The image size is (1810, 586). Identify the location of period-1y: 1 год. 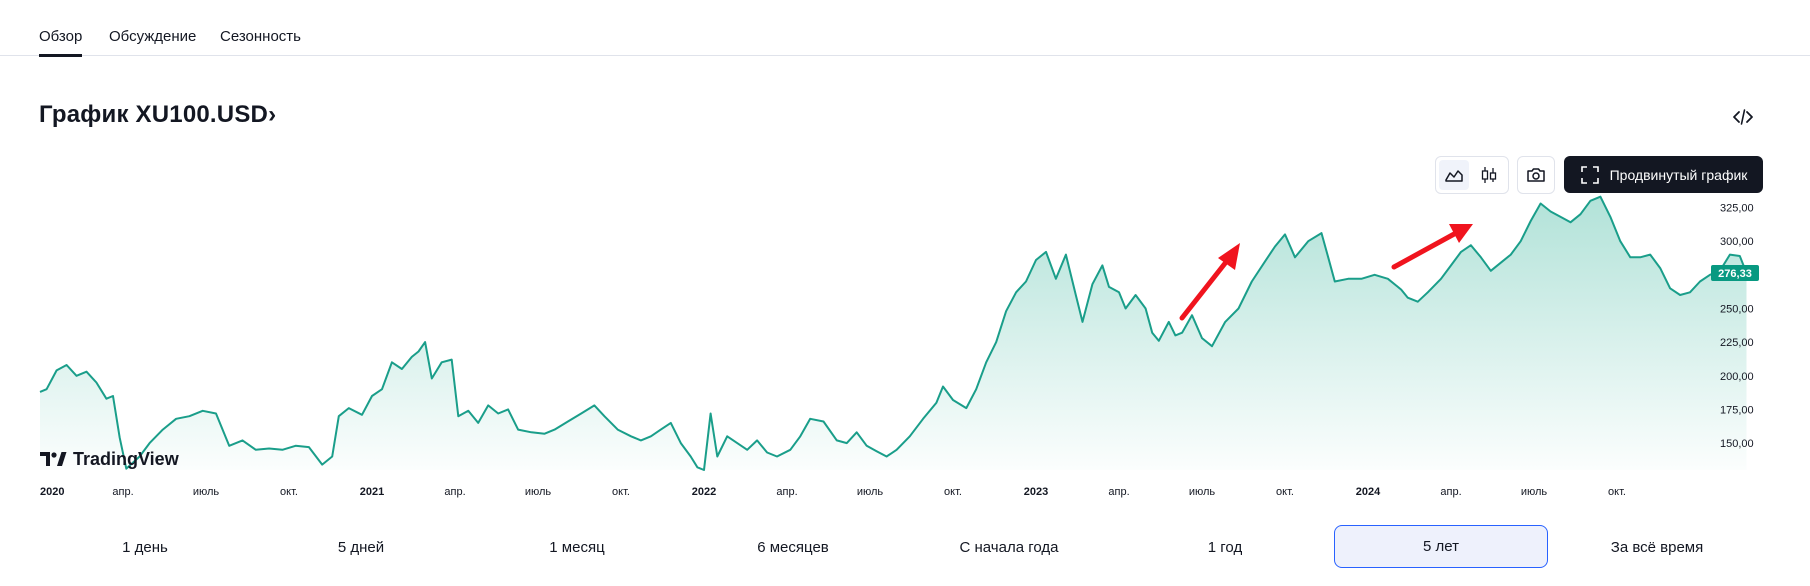
(1225, 547).